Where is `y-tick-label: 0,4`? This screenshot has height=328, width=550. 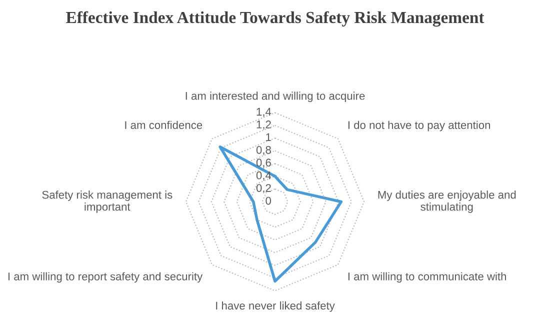
y-tick-label: 0,4 is located at coordinates (264, 176).